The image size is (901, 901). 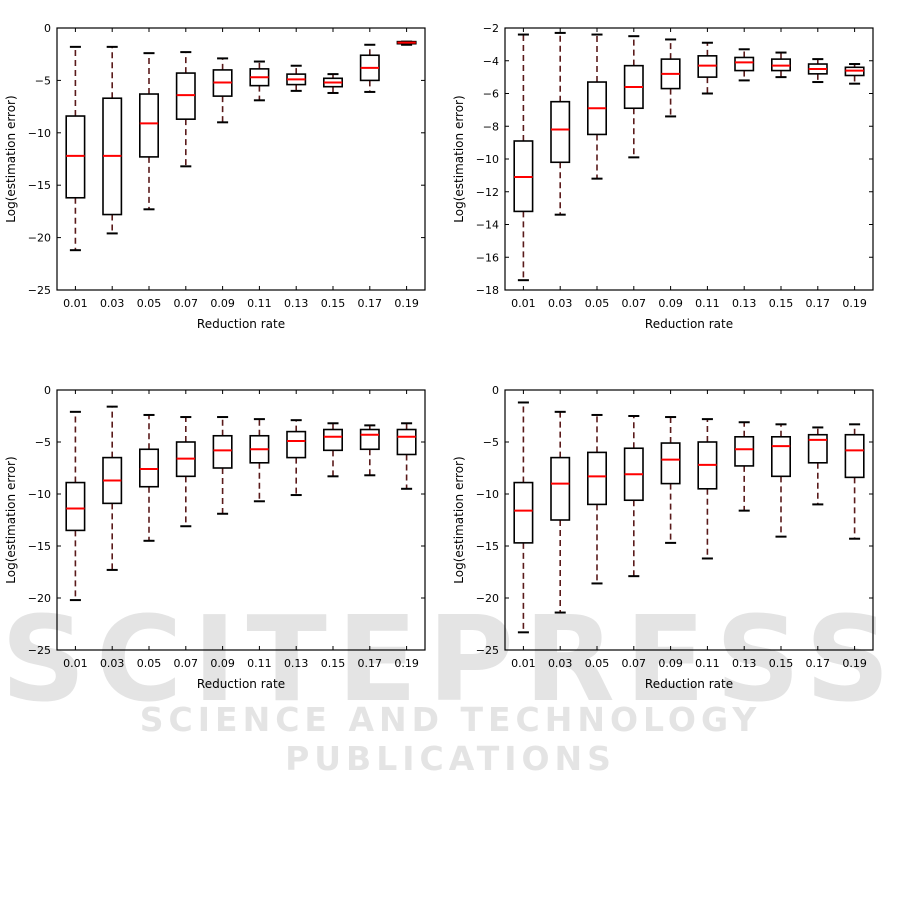 What do you see at coordinates (39, 238) in the screenshot?
I see `y-tick-label: −20` at bounding box center [39, 238].